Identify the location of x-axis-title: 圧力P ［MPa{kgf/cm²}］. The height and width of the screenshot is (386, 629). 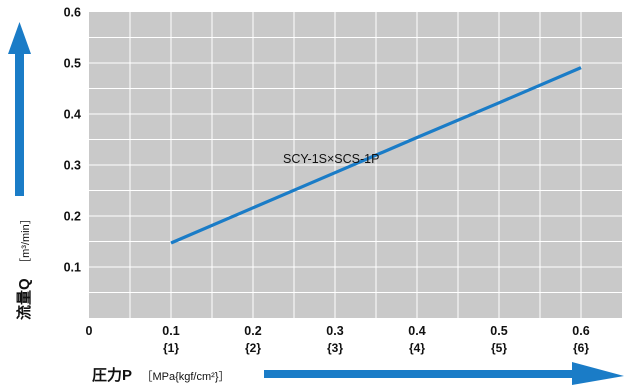
(161, 375).